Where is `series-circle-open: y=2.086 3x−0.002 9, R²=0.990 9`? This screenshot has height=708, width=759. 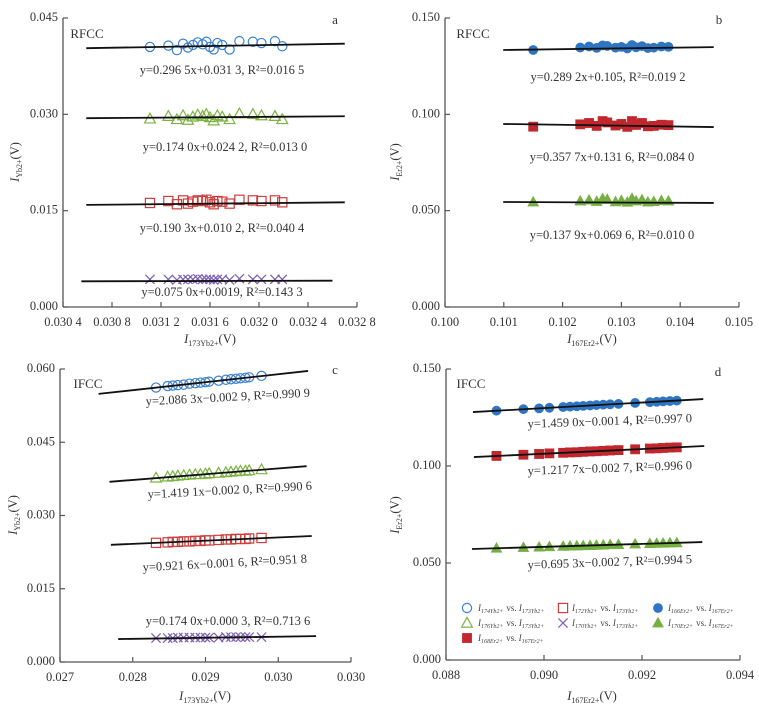
series-circle-open: y=2.086 3x−0.002 9, R²=0.990 9 is located at coordinates (204, 389).